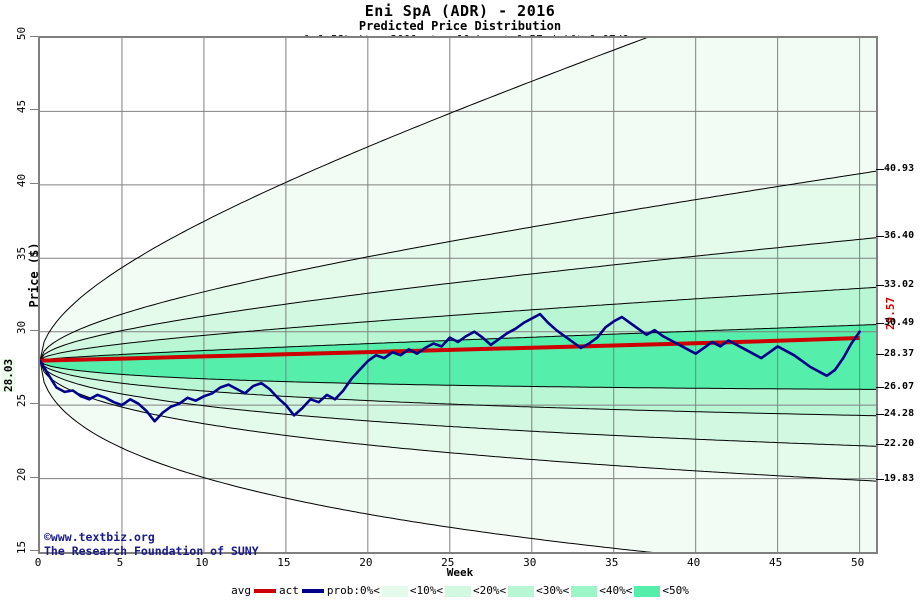 This screenshot has width=920, height=600. What do you see at coordinates (21, 327) in the screenshot?
I see `y-axis-tick-label: 30` at bounding box center [21, 327].